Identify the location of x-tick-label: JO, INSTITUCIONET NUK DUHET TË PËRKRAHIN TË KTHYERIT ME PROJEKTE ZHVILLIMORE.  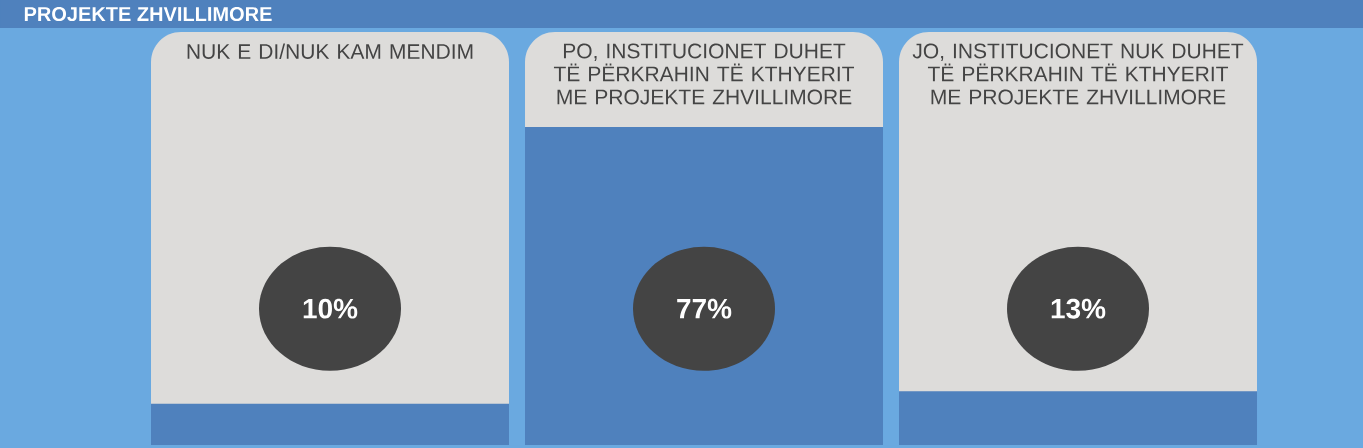
(1078, 74).